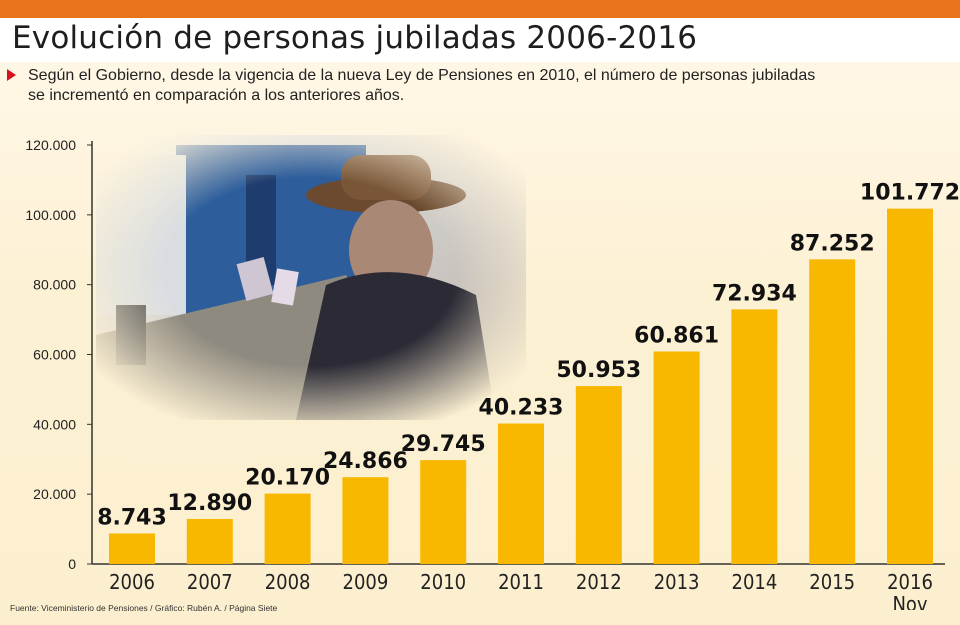  Describe the element at coordinates (54, 424) in the screenshot. I see `y-tick-label: 40.000` at that location.